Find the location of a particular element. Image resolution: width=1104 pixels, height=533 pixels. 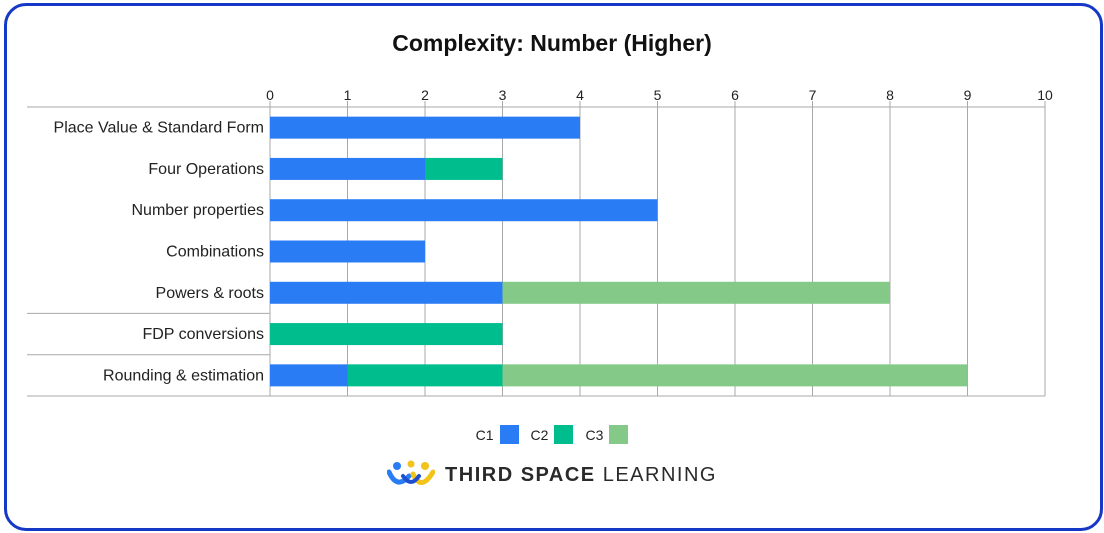

legend-item: C2 is located at coordinates (552, 434).